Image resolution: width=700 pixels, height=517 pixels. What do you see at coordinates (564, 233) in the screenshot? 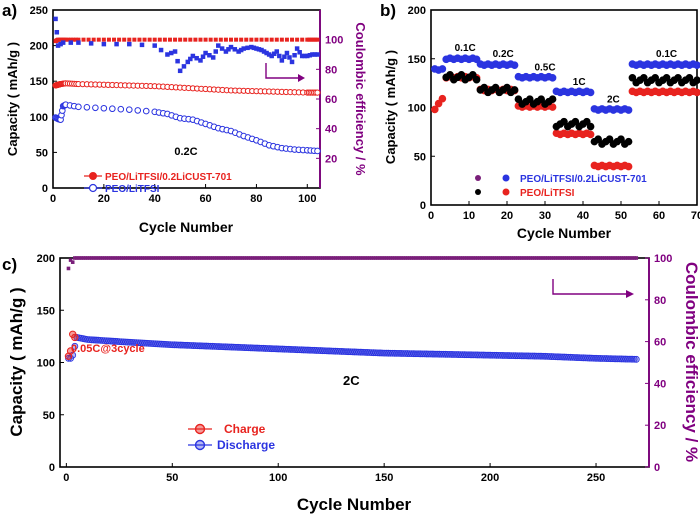
I see `panel-b-x-axis-label: Cycle Number` at bounding box center [564, 233].